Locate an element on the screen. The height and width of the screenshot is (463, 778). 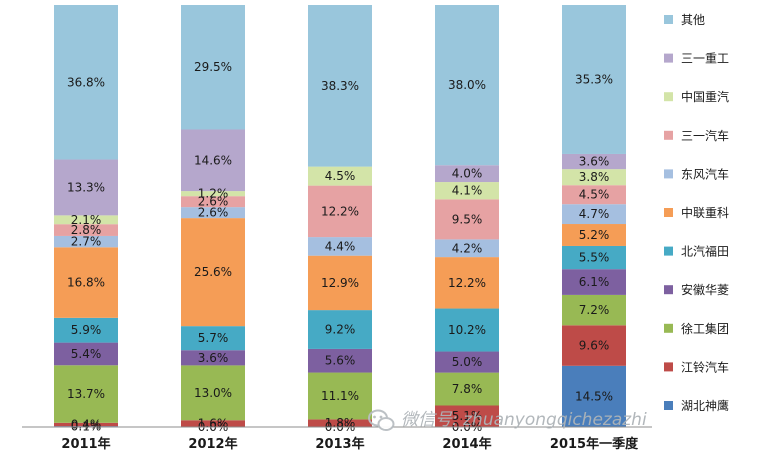
data-label: 13.0% is located at coordinates (213, 393).